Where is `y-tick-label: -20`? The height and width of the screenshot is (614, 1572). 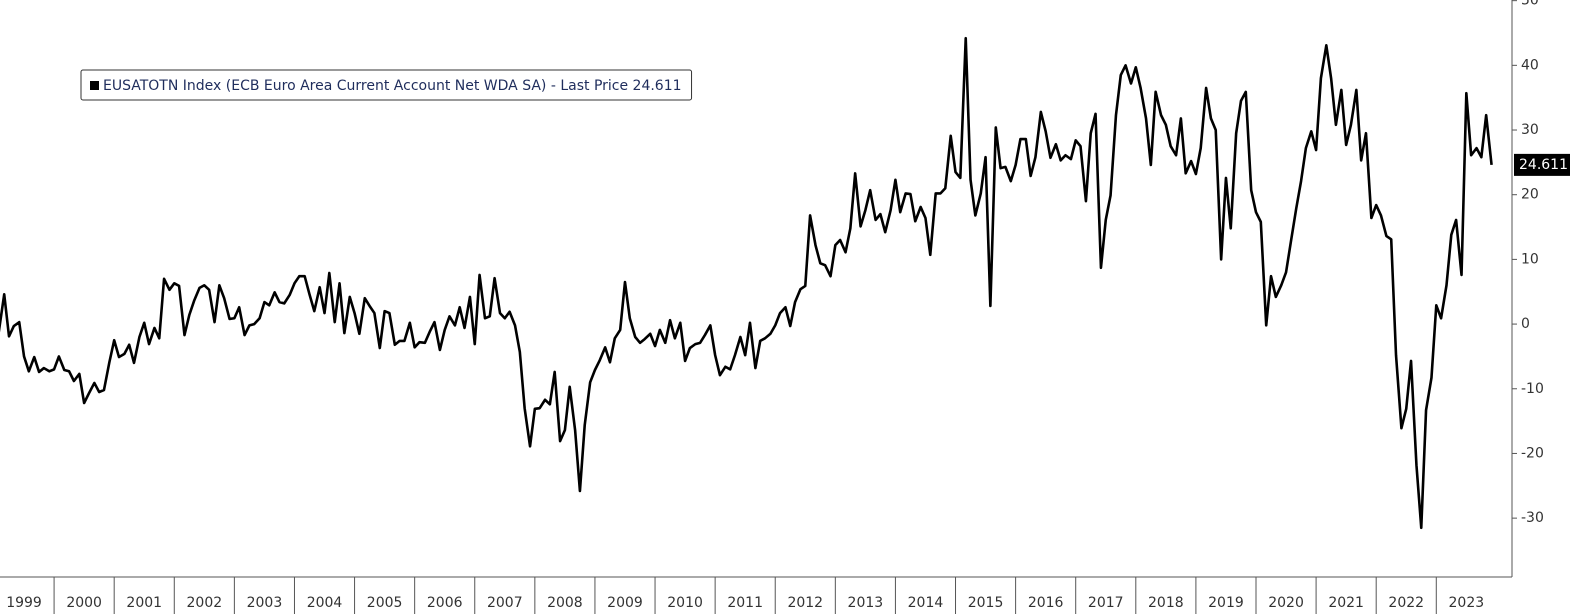
y-tick-label: -20 is located at coordinates (1532, 453).